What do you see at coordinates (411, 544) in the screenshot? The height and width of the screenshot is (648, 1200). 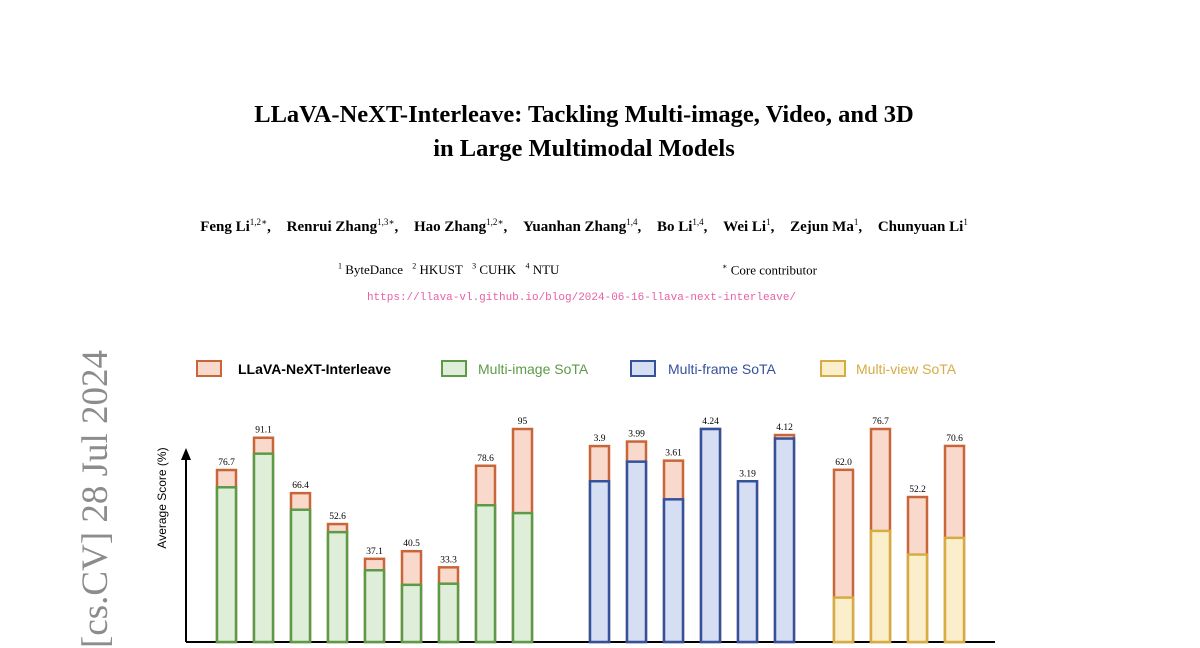 I see `bar-value-label: 40.5` at bounding box center [411, 544].